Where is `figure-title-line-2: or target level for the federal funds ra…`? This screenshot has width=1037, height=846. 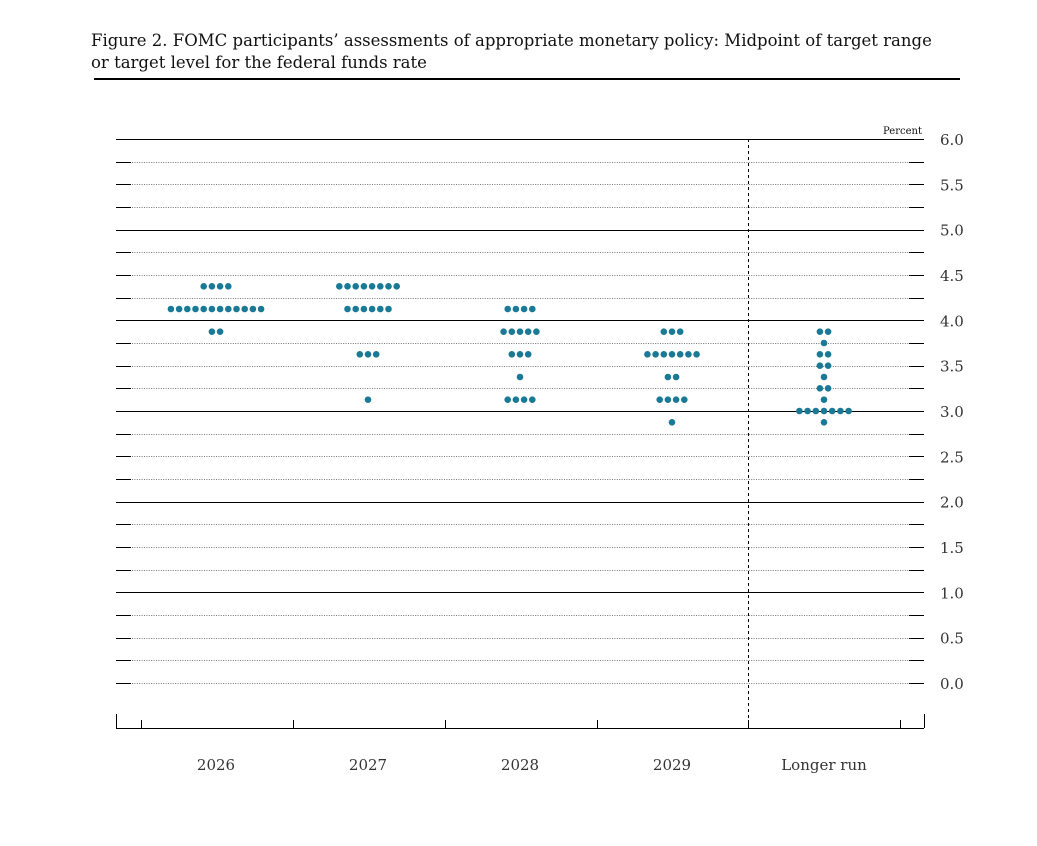 figure-title-line-2: or target level for the federal funds ra… is located at coordinates (259, 62).